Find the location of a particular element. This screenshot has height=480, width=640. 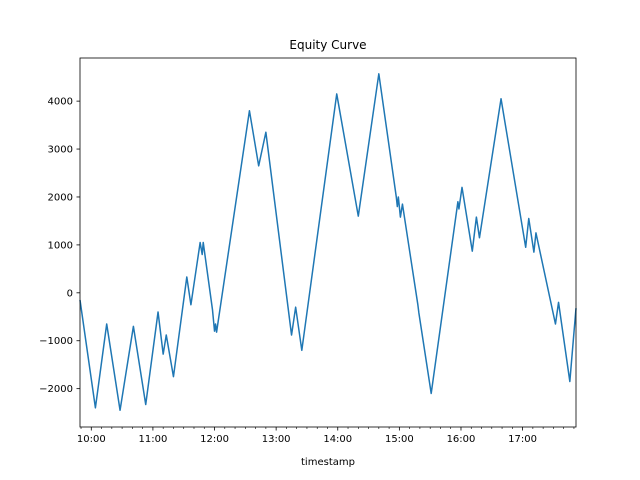

x-tick-label: 12:00 is located at coordinates (214, 439).